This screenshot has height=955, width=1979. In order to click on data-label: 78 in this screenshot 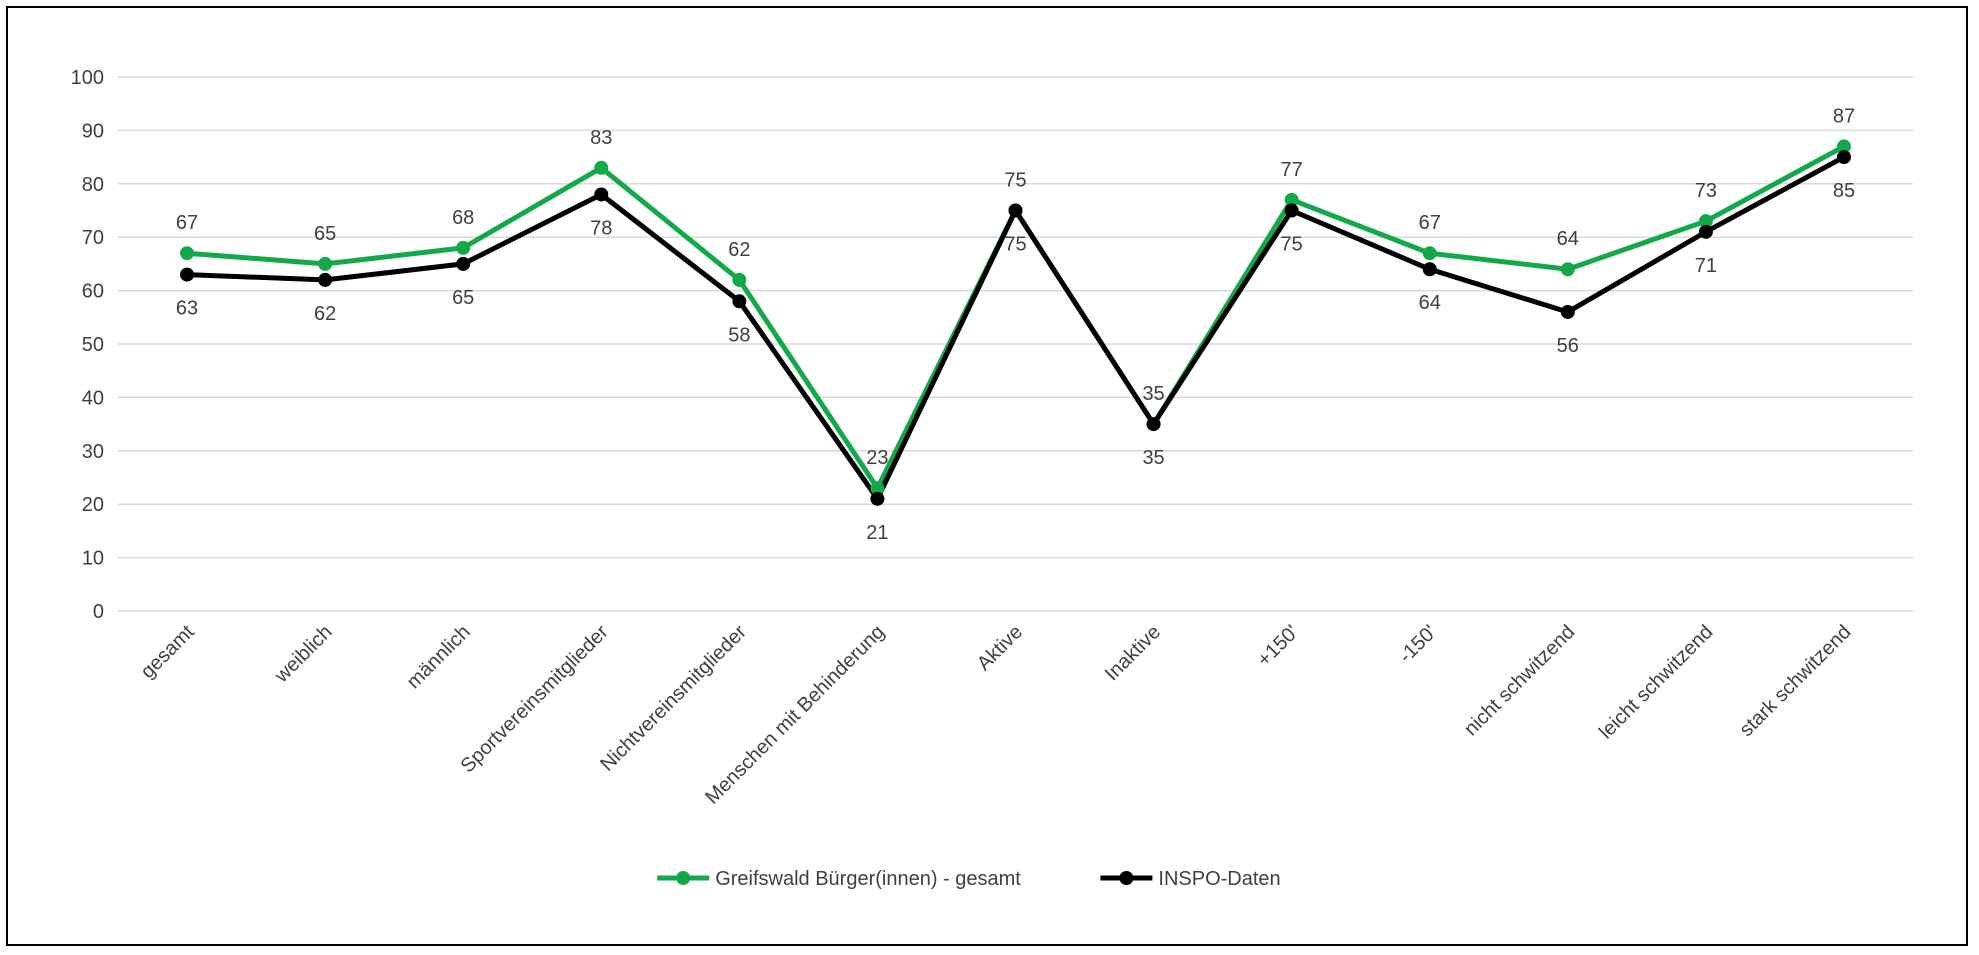, I will do `click(601, 228)`.